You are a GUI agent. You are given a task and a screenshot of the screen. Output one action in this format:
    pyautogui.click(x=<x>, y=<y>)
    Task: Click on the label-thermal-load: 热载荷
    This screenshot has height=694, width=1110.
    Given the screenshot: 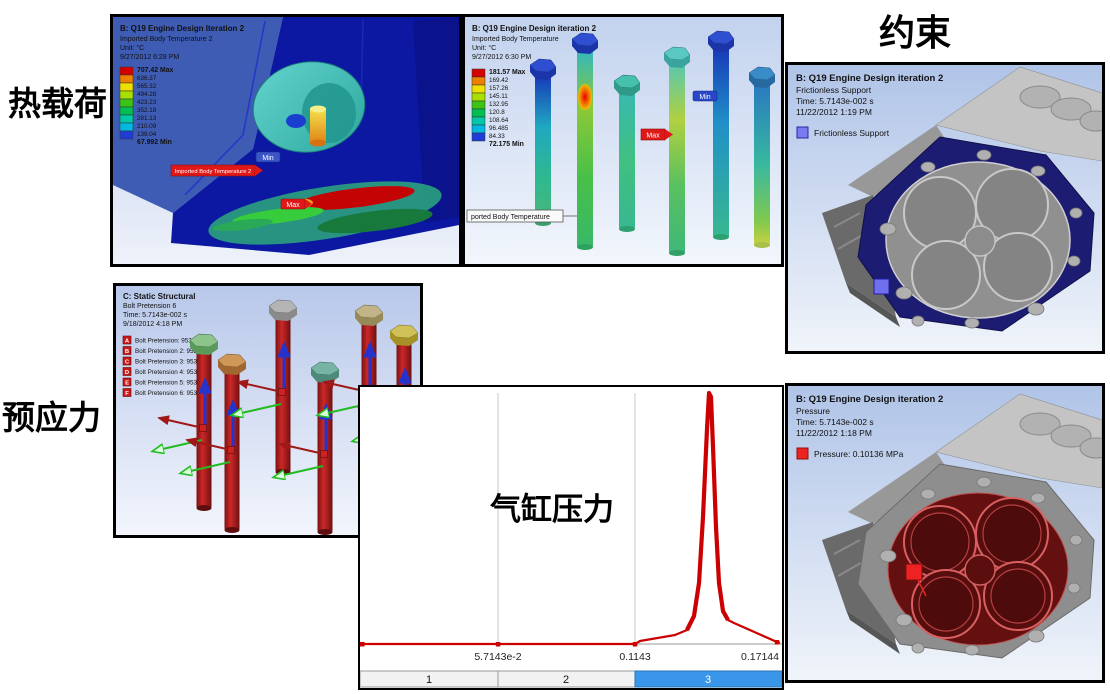 What is the action you would take?
    pyautogui.click(x=57, y=103)
    